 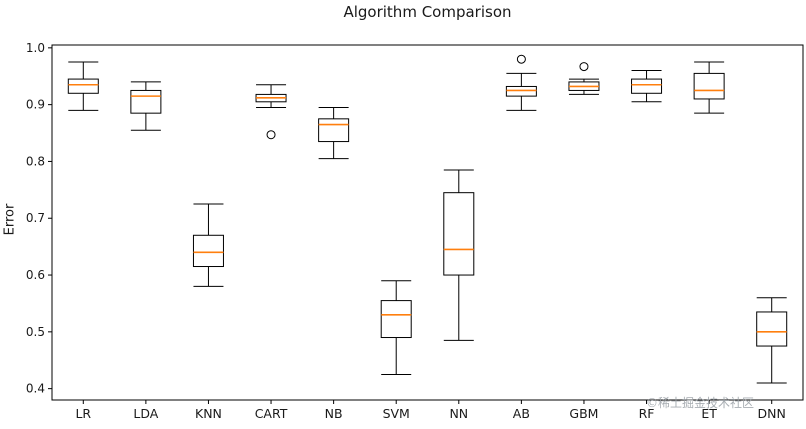 What do you see at coordinates (700, 403) in the screenshot?
I see `watermark: ©稀土掘金技术社区` at bounding box center [700, 403].